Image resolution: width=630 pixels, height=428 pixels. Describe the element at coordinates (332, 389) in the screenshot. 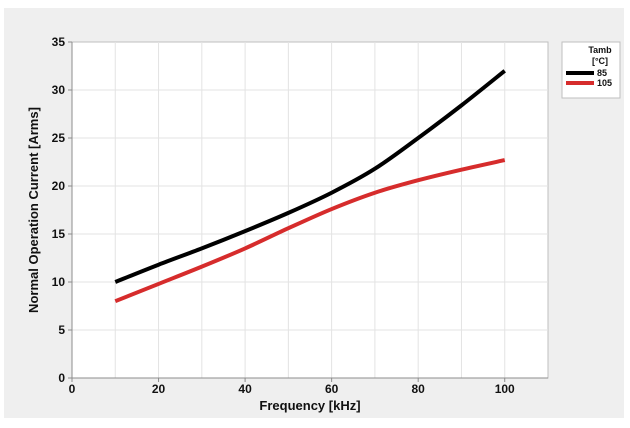

I see `x-tick-label: 60` at that location.